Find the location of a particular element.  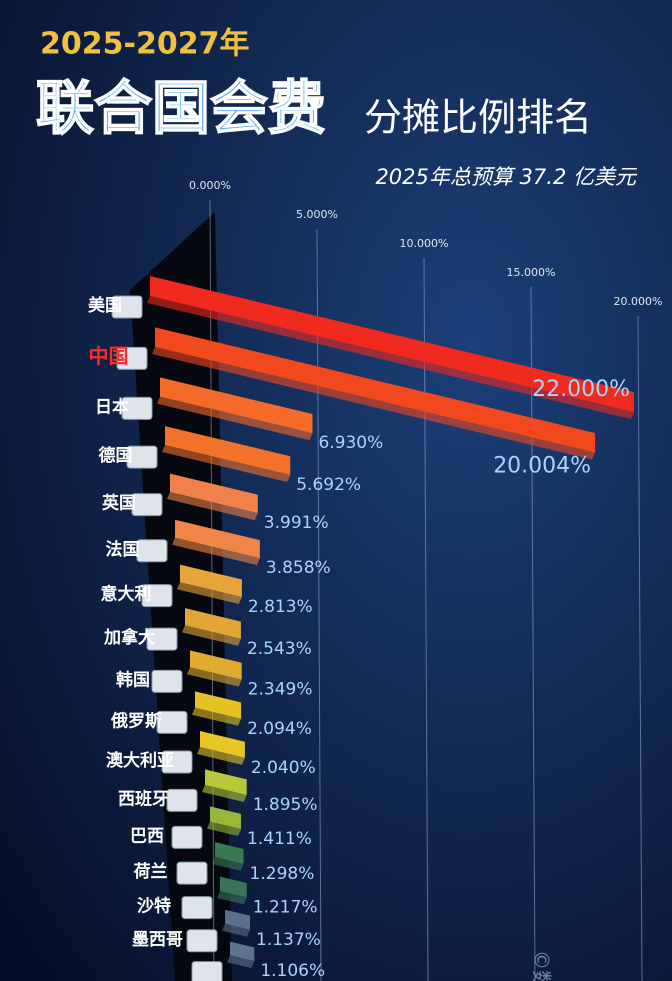

value-label: 5.692% is located at coordinates (328, 485).